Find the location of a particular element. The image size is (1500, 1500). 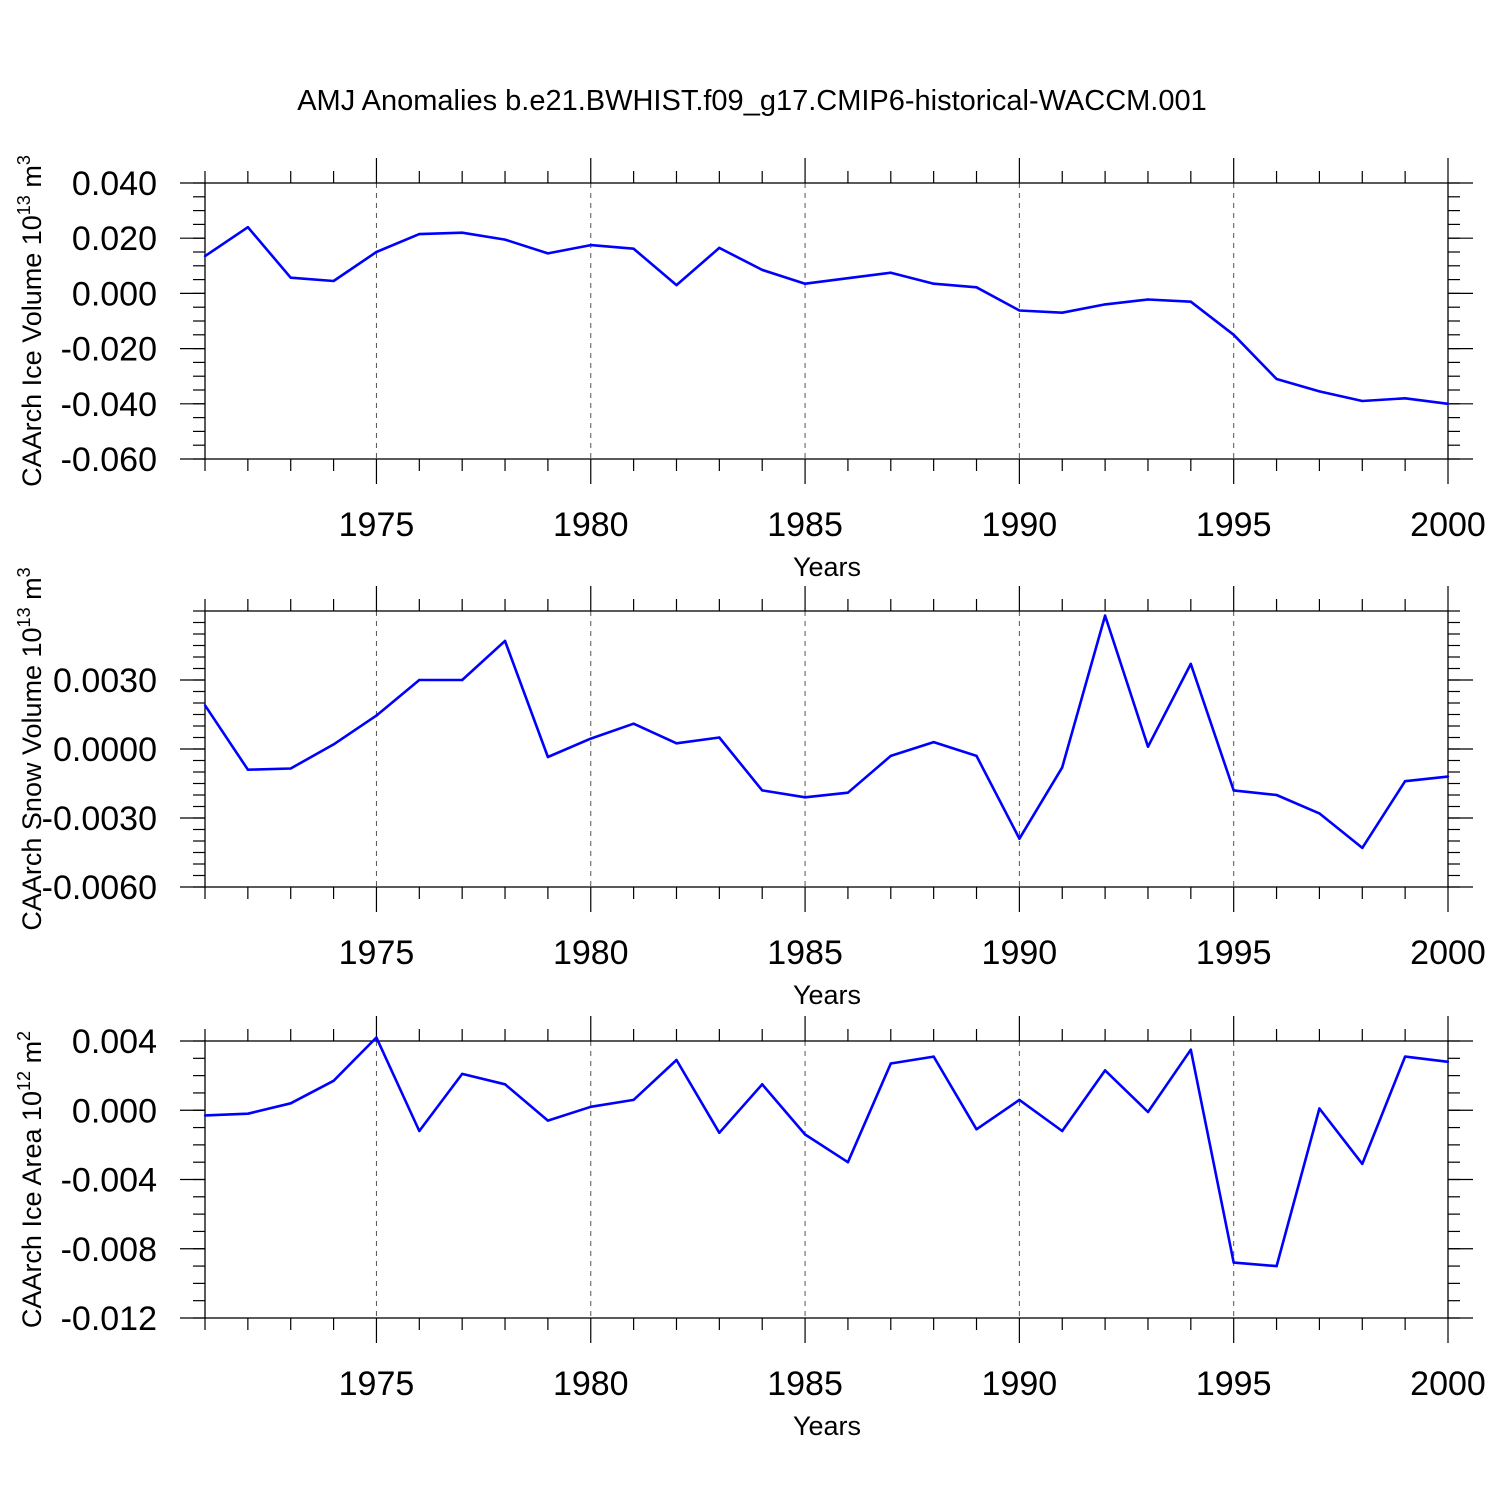

y-tick-label: -0.060 is located at coordinates (109, 460).